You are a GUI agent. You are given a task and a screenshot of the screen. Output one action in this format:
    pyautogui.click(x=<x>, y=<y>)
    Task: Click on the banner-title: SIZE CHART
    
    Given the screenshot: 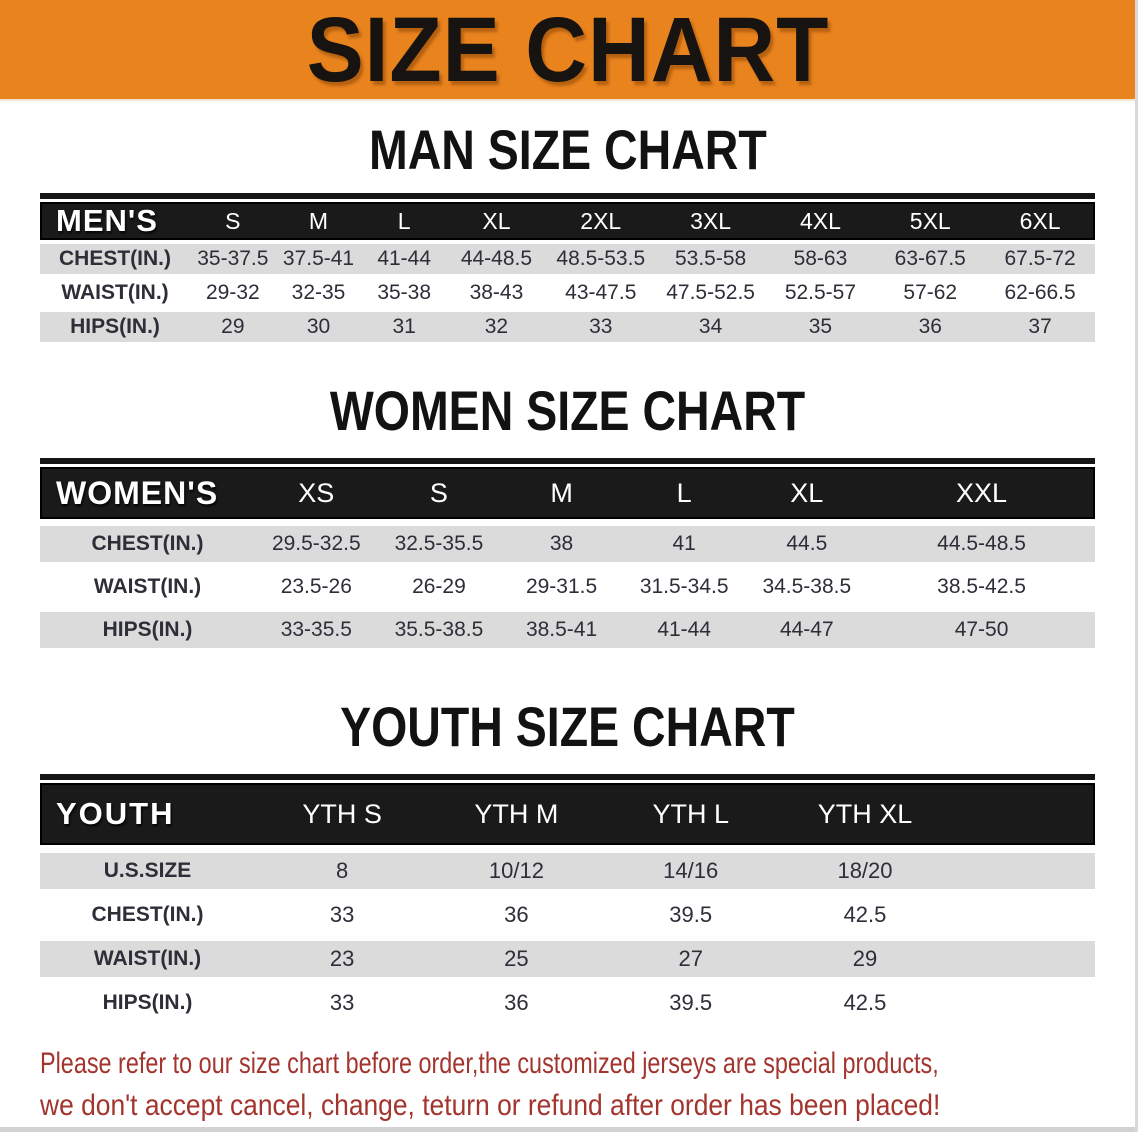 What is the action you would take?
    pyautogui.click(x=567, y=50)
    